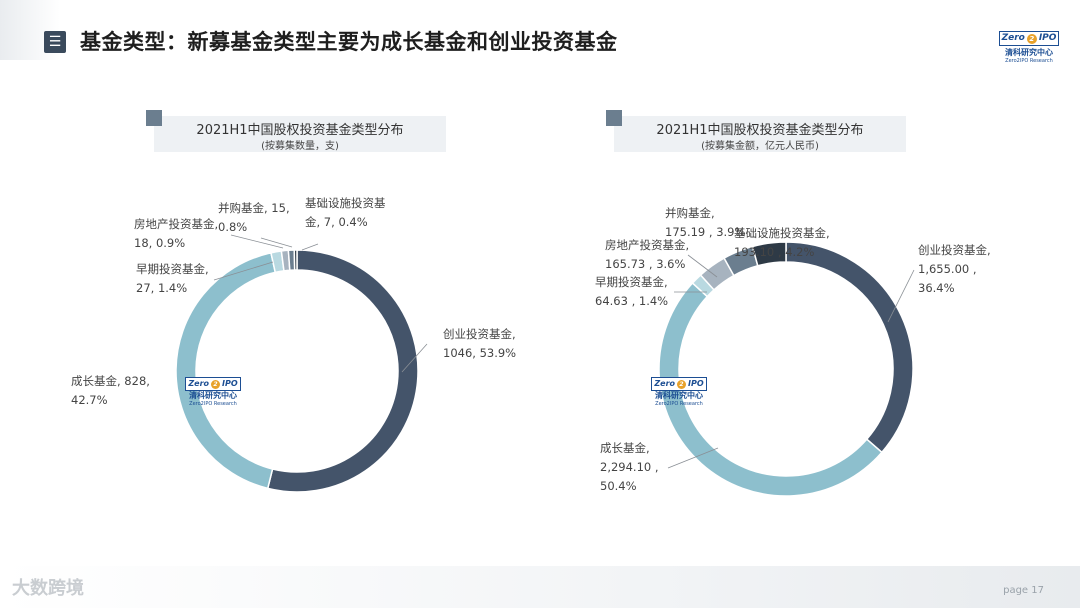 This screenshot has height=608, width=1080. Describe the element at coordinates (1029, 52) in the screenshot. I see `logo-cn-text: 清科研究中心` at that location.